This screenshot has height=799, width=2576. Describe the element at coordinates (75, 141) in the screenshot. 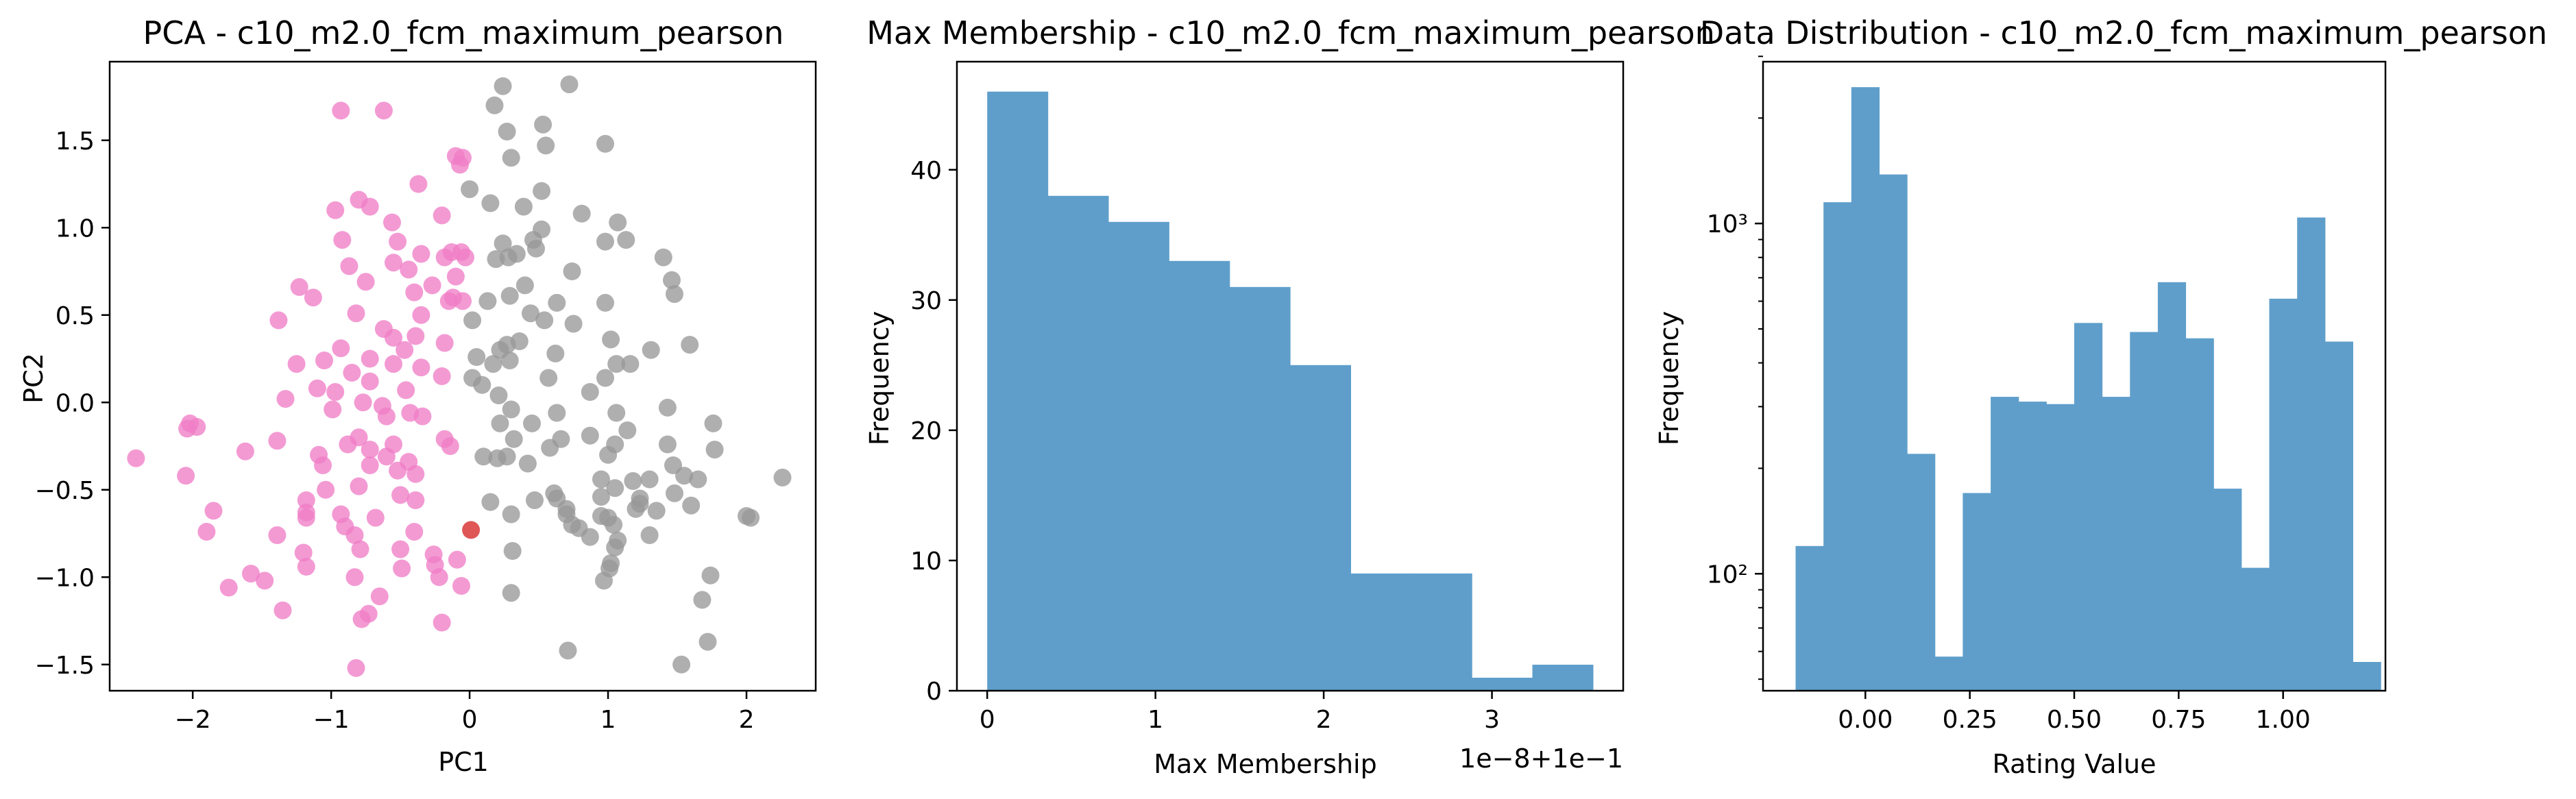

I see `y-tick-label: 1.5` at that location.